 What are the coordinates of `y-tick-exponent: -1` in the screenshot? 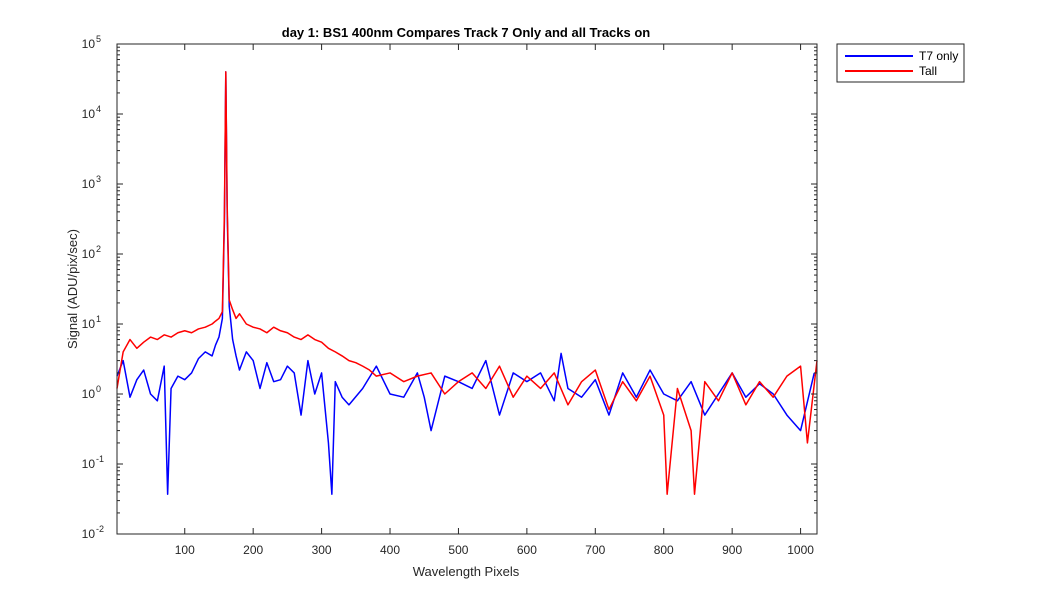 It's located at (100, 459).